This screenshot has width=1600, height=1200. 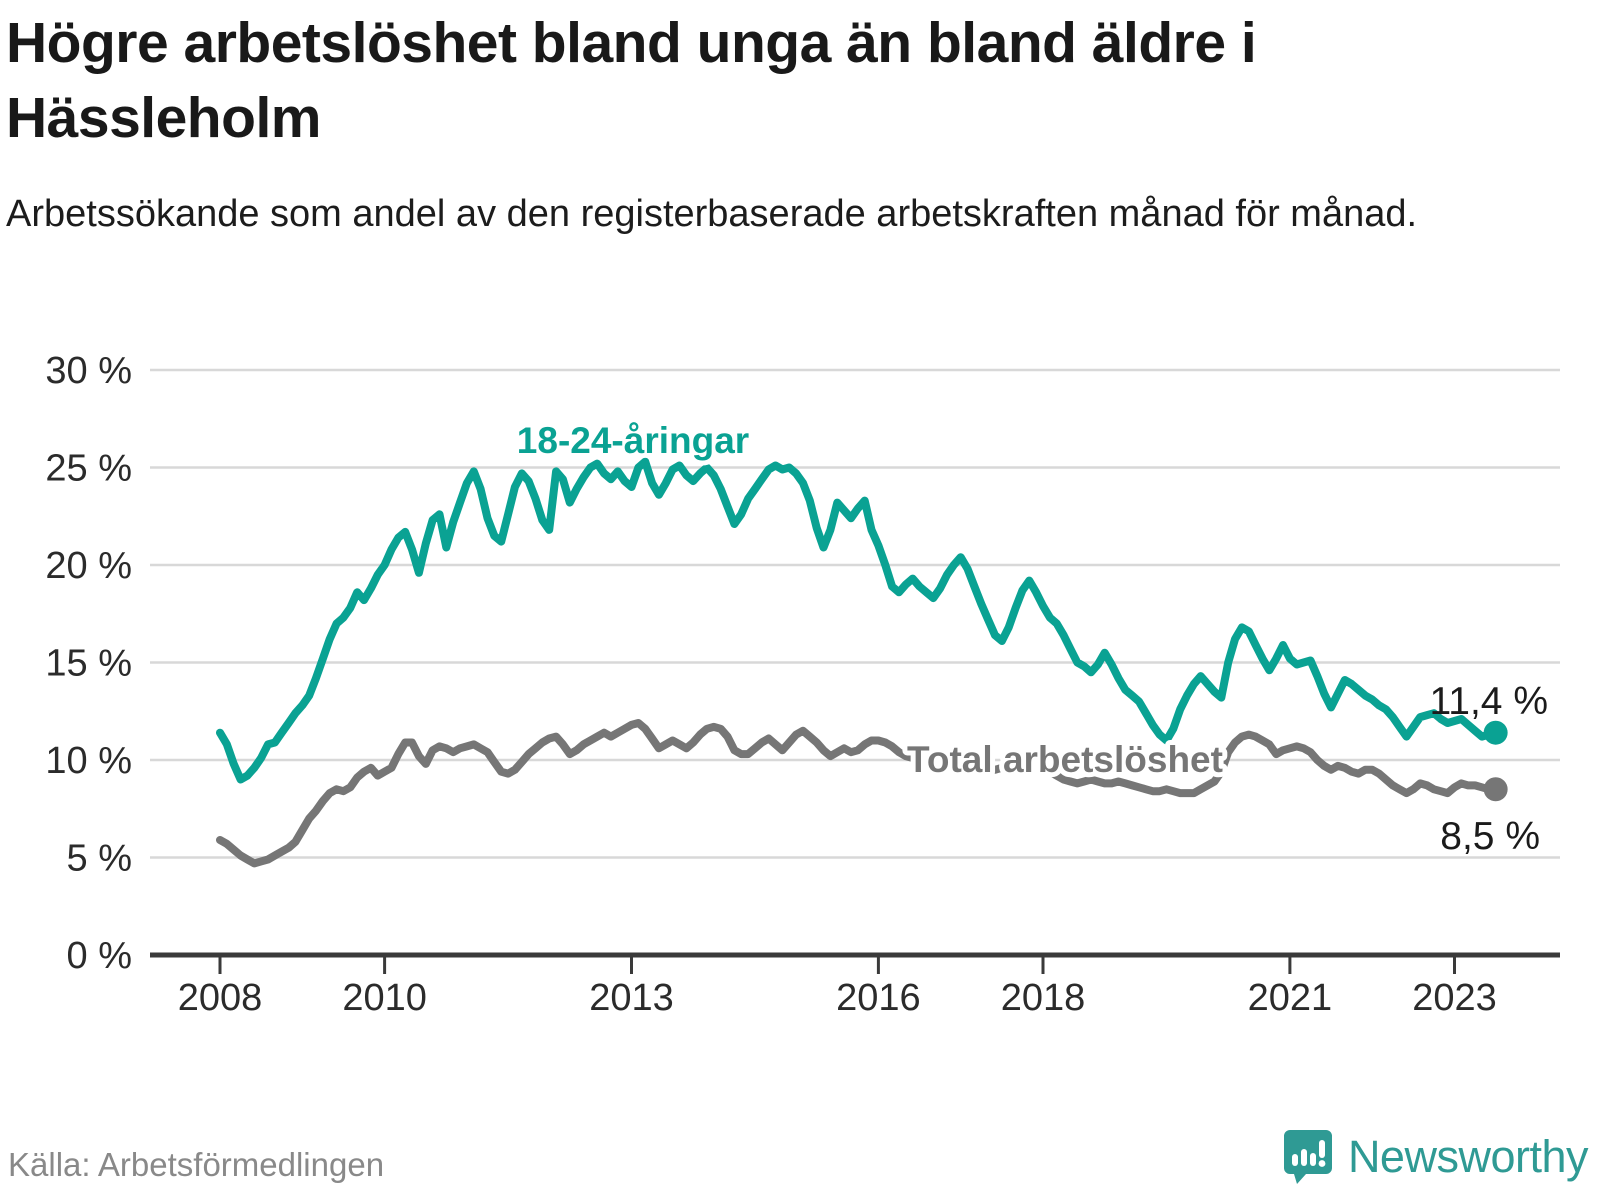 I want to click on end-dot-total, so click(x=1495, y=789).